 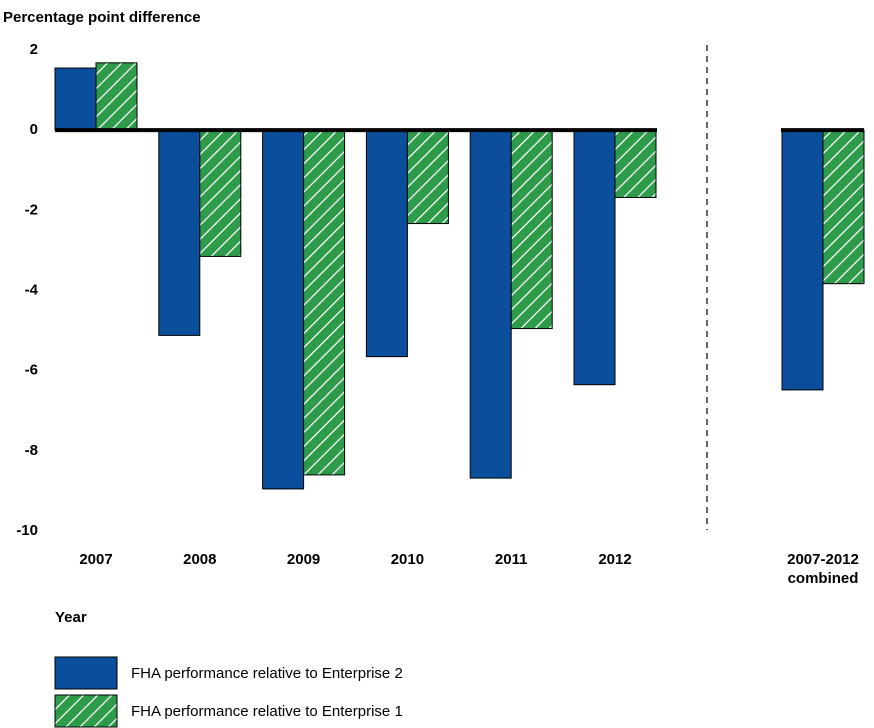 I want to click on y-tick-label: 2, so click(x=34, y=49).